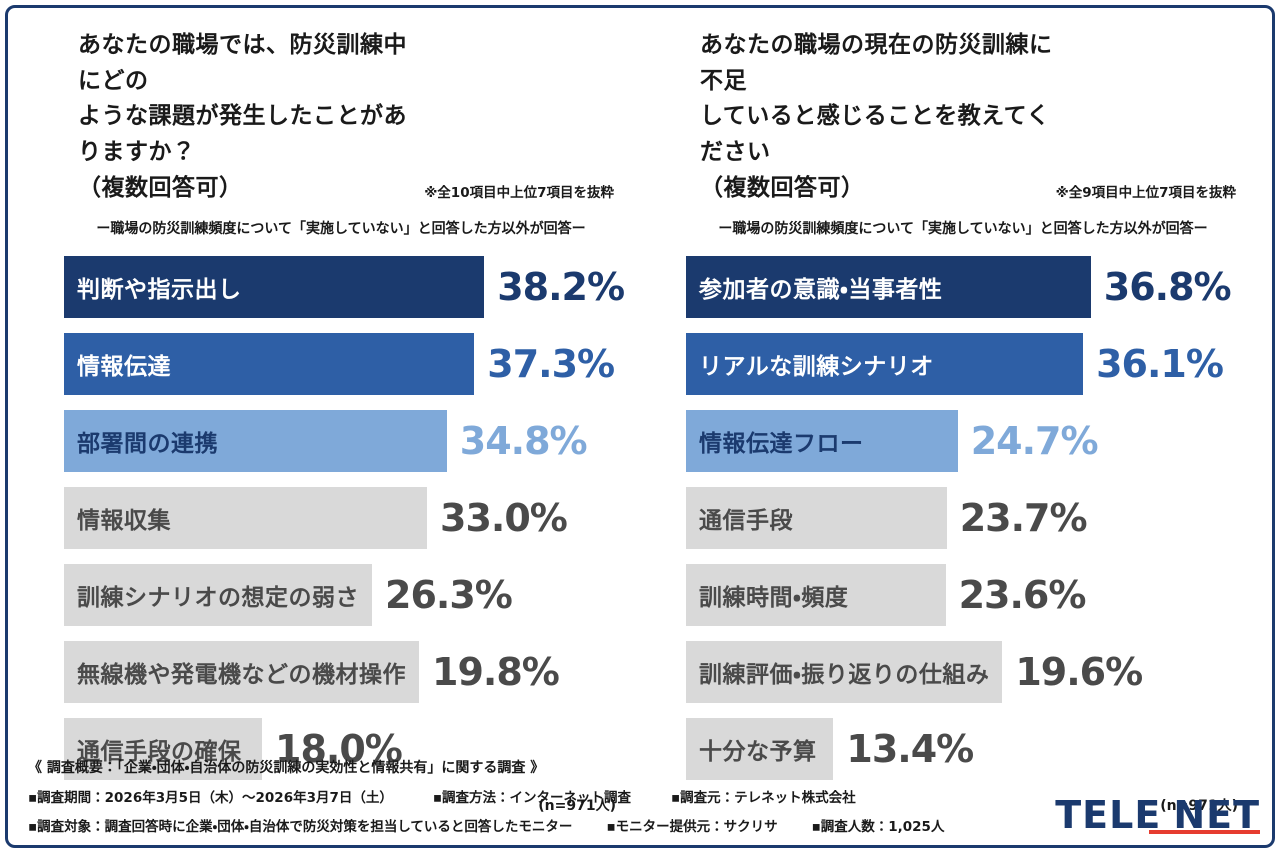 The image size is (1280, 853). I want to click on survey-respondents: ▪調査人数：1,025人, so click(878, 827).